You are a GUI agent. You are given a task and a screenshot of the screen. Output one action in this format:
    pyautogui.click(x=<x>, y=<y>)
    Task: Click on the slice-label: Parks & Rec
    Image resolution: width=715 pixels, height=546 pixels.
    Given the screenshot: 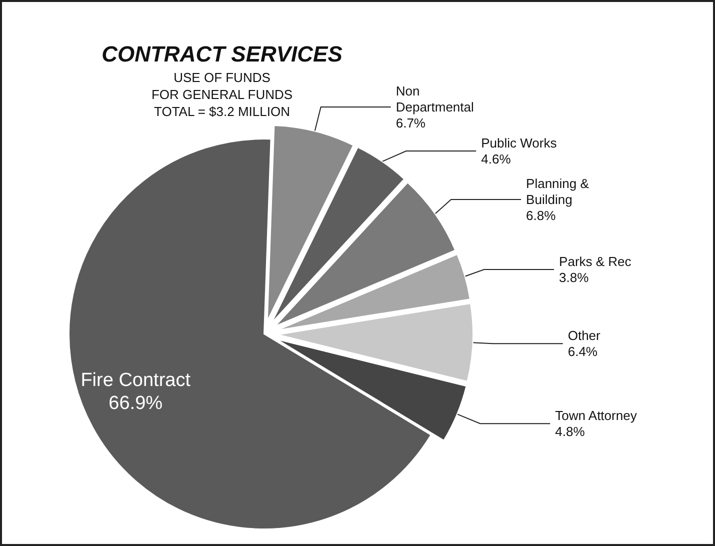 What is the action you would take?
    pyautogui.click(x=595, y=261)
    